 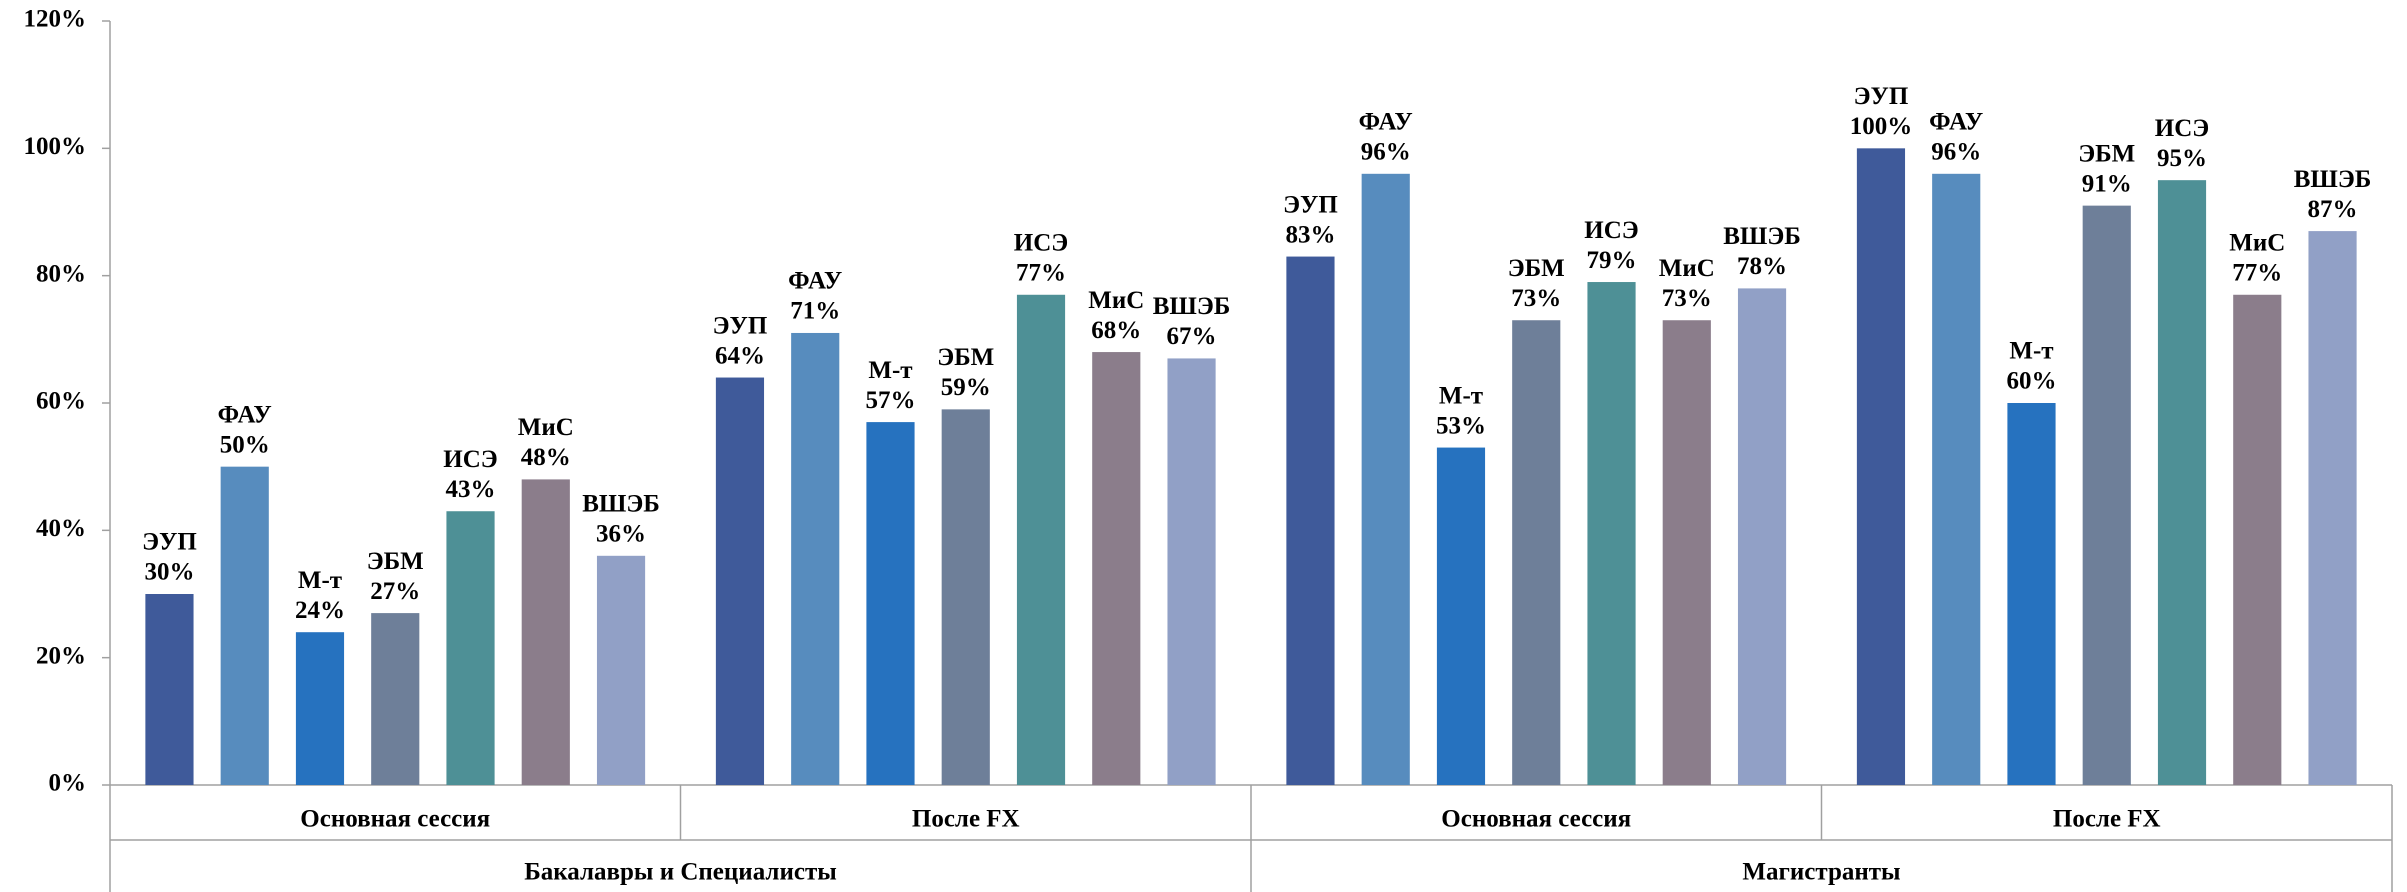 I want to click on y-tick-label: 80%, so click(x=61, y=273).